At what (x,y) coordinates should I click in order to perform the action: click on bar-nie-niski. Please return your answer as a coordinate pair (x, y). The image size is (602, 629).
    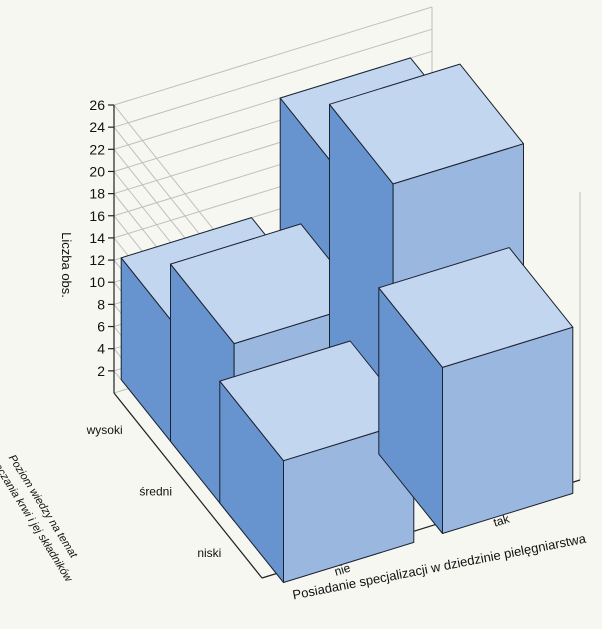
    Looking at the image, I should click on (317, 461).